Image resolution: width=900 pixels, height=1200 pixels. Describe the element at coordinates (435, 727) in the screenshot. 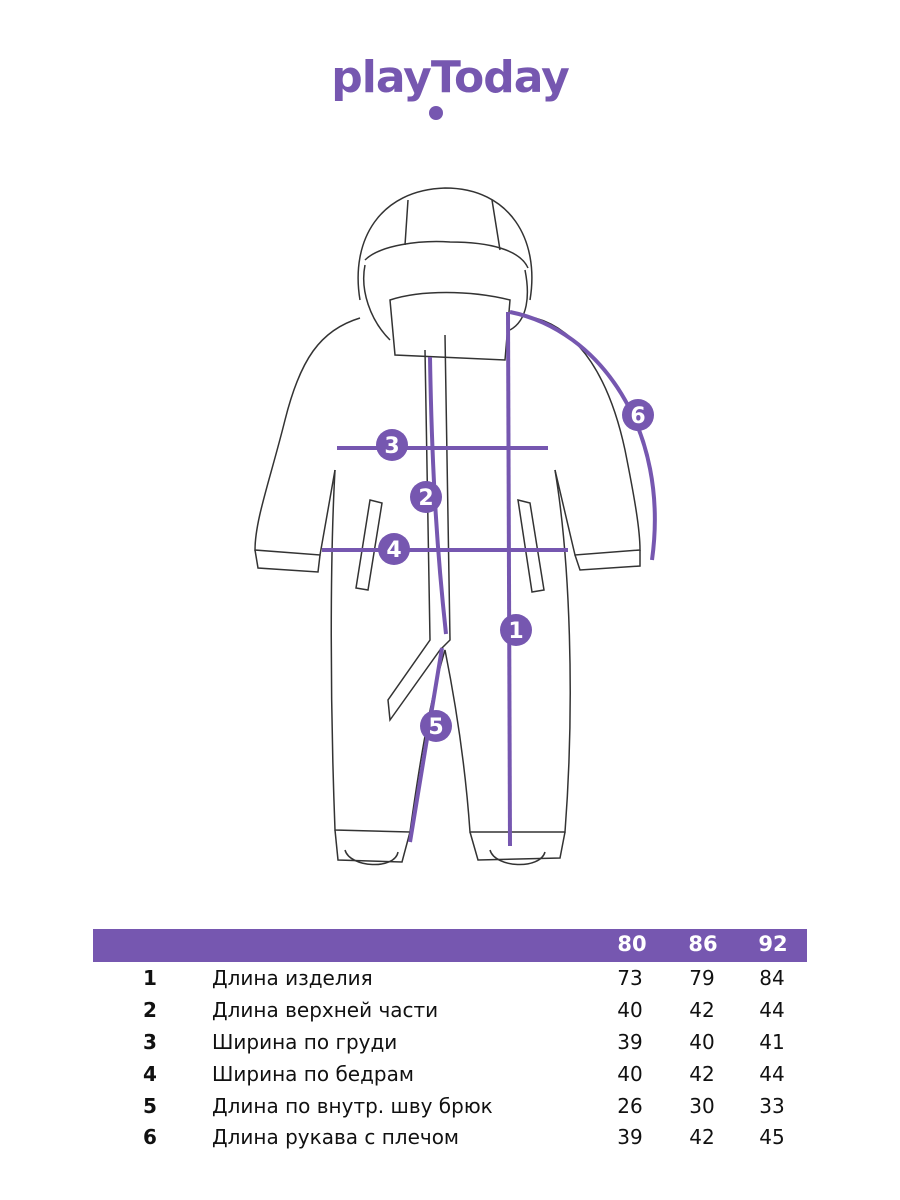

I see `marker-5: 5` at that location.